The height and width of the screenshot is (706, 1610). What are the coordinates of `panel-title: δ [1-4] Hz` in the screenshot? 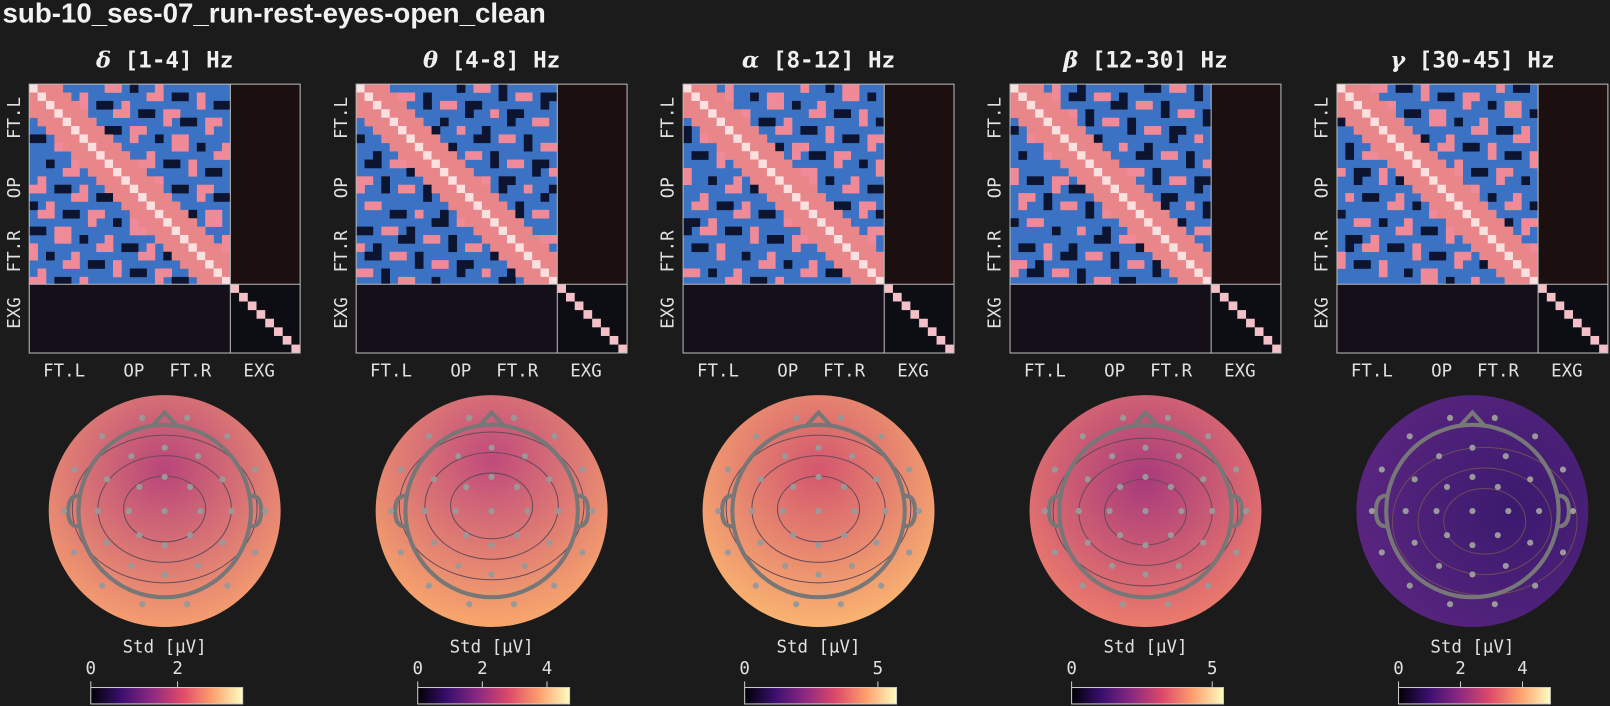 It's located at (164, 61).